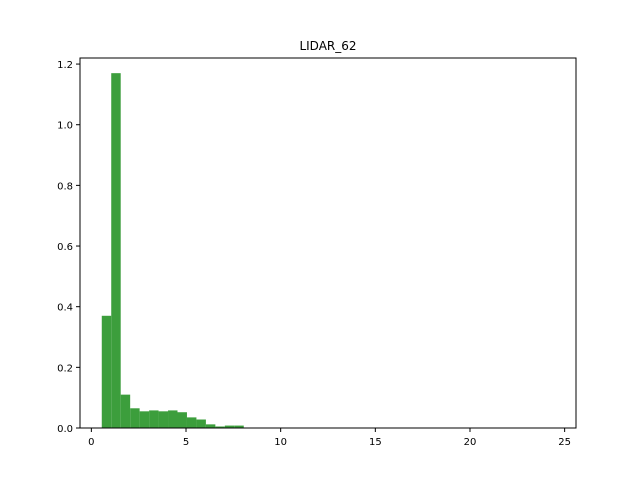  What do you see at coordinates (65, 308) in the screenshot?
I see `y-tick-label: 0.4` at bounding box center [65, 308].